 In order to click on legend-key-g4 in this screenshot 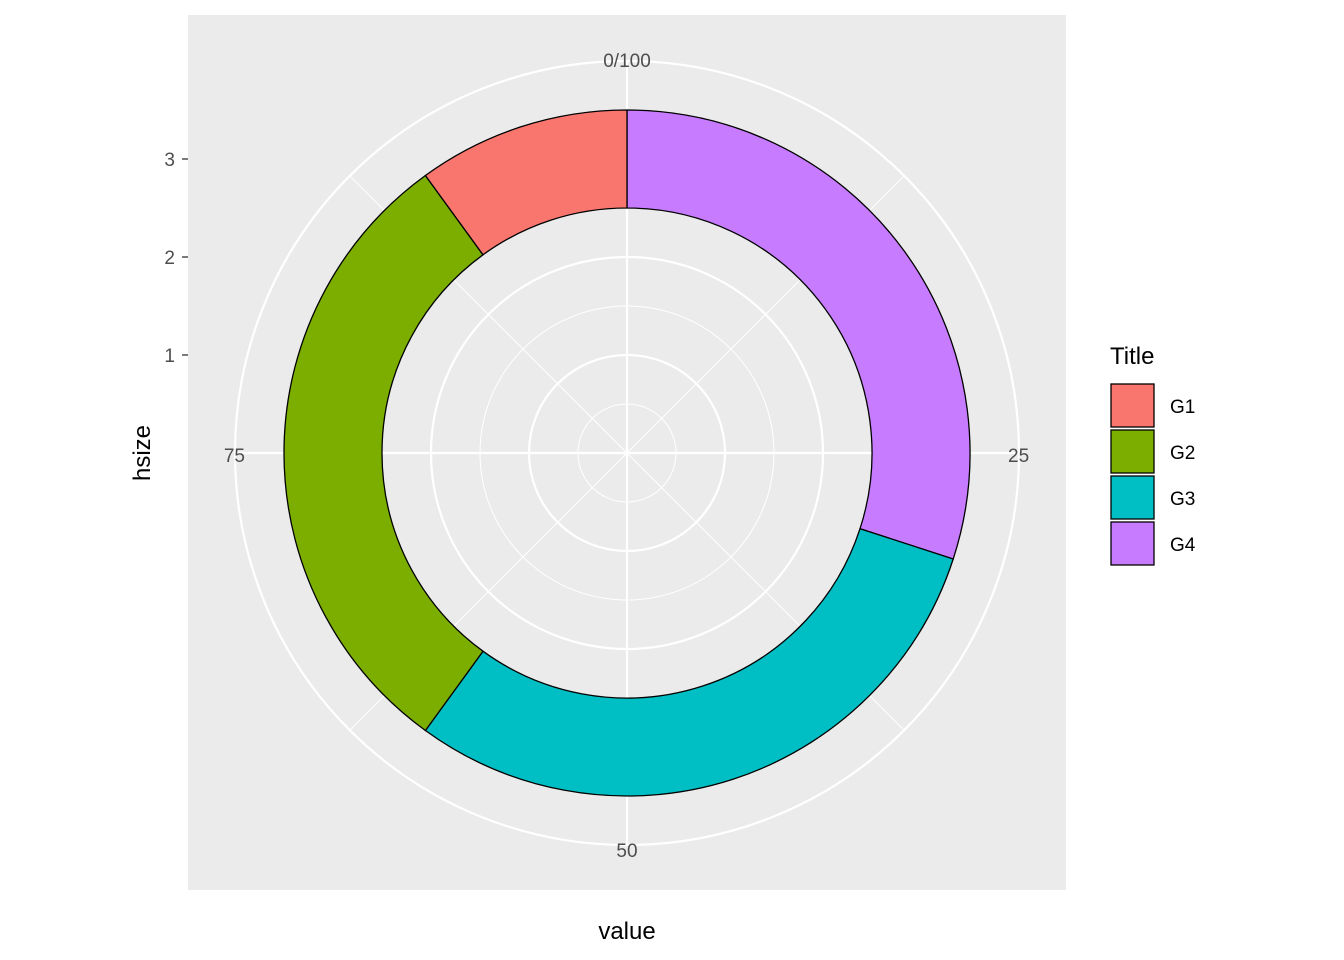, I will do `click(1132, 543)`.